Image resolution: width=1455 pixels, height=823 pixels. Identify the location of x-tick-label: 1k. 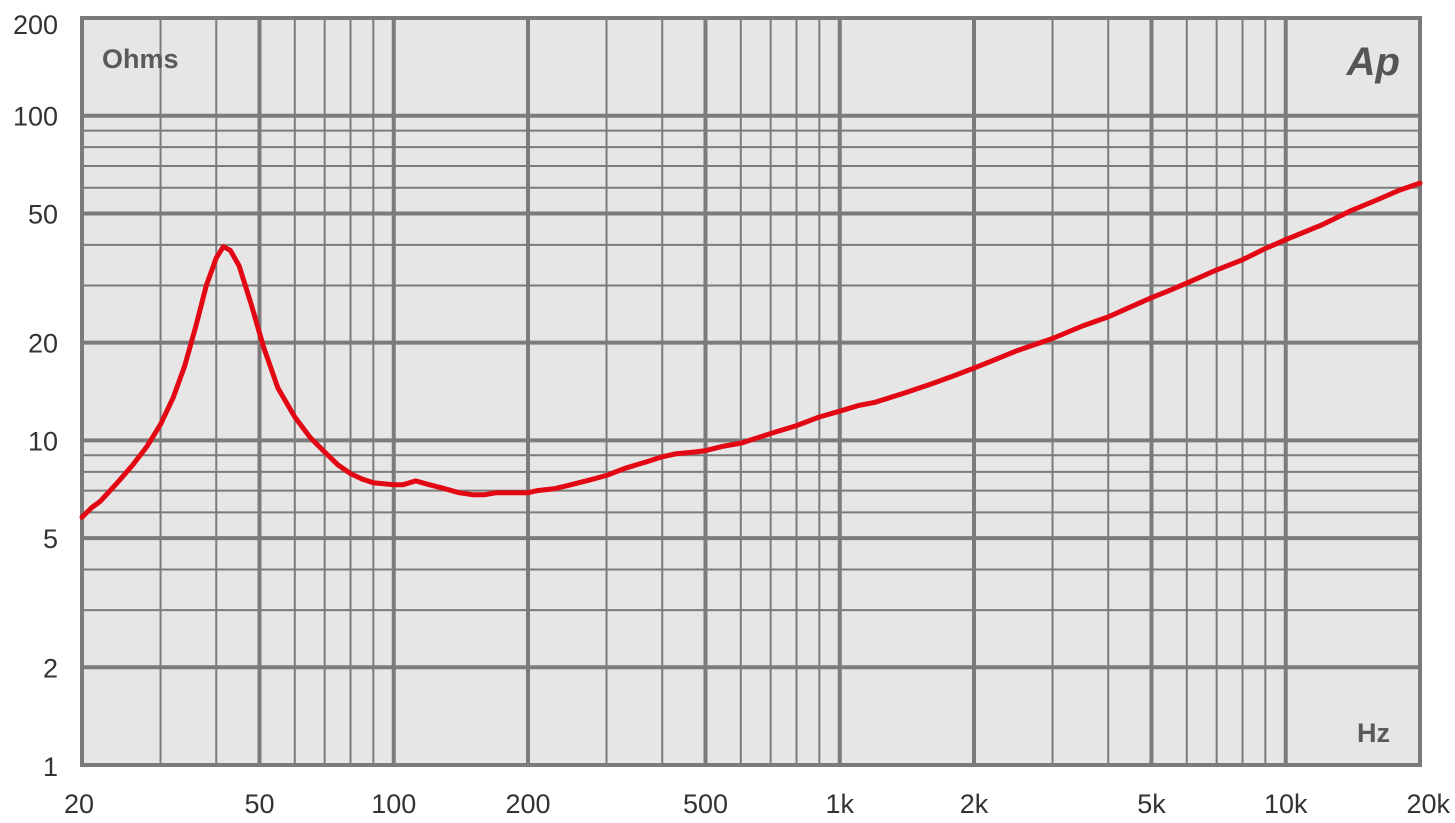
(839, 804).